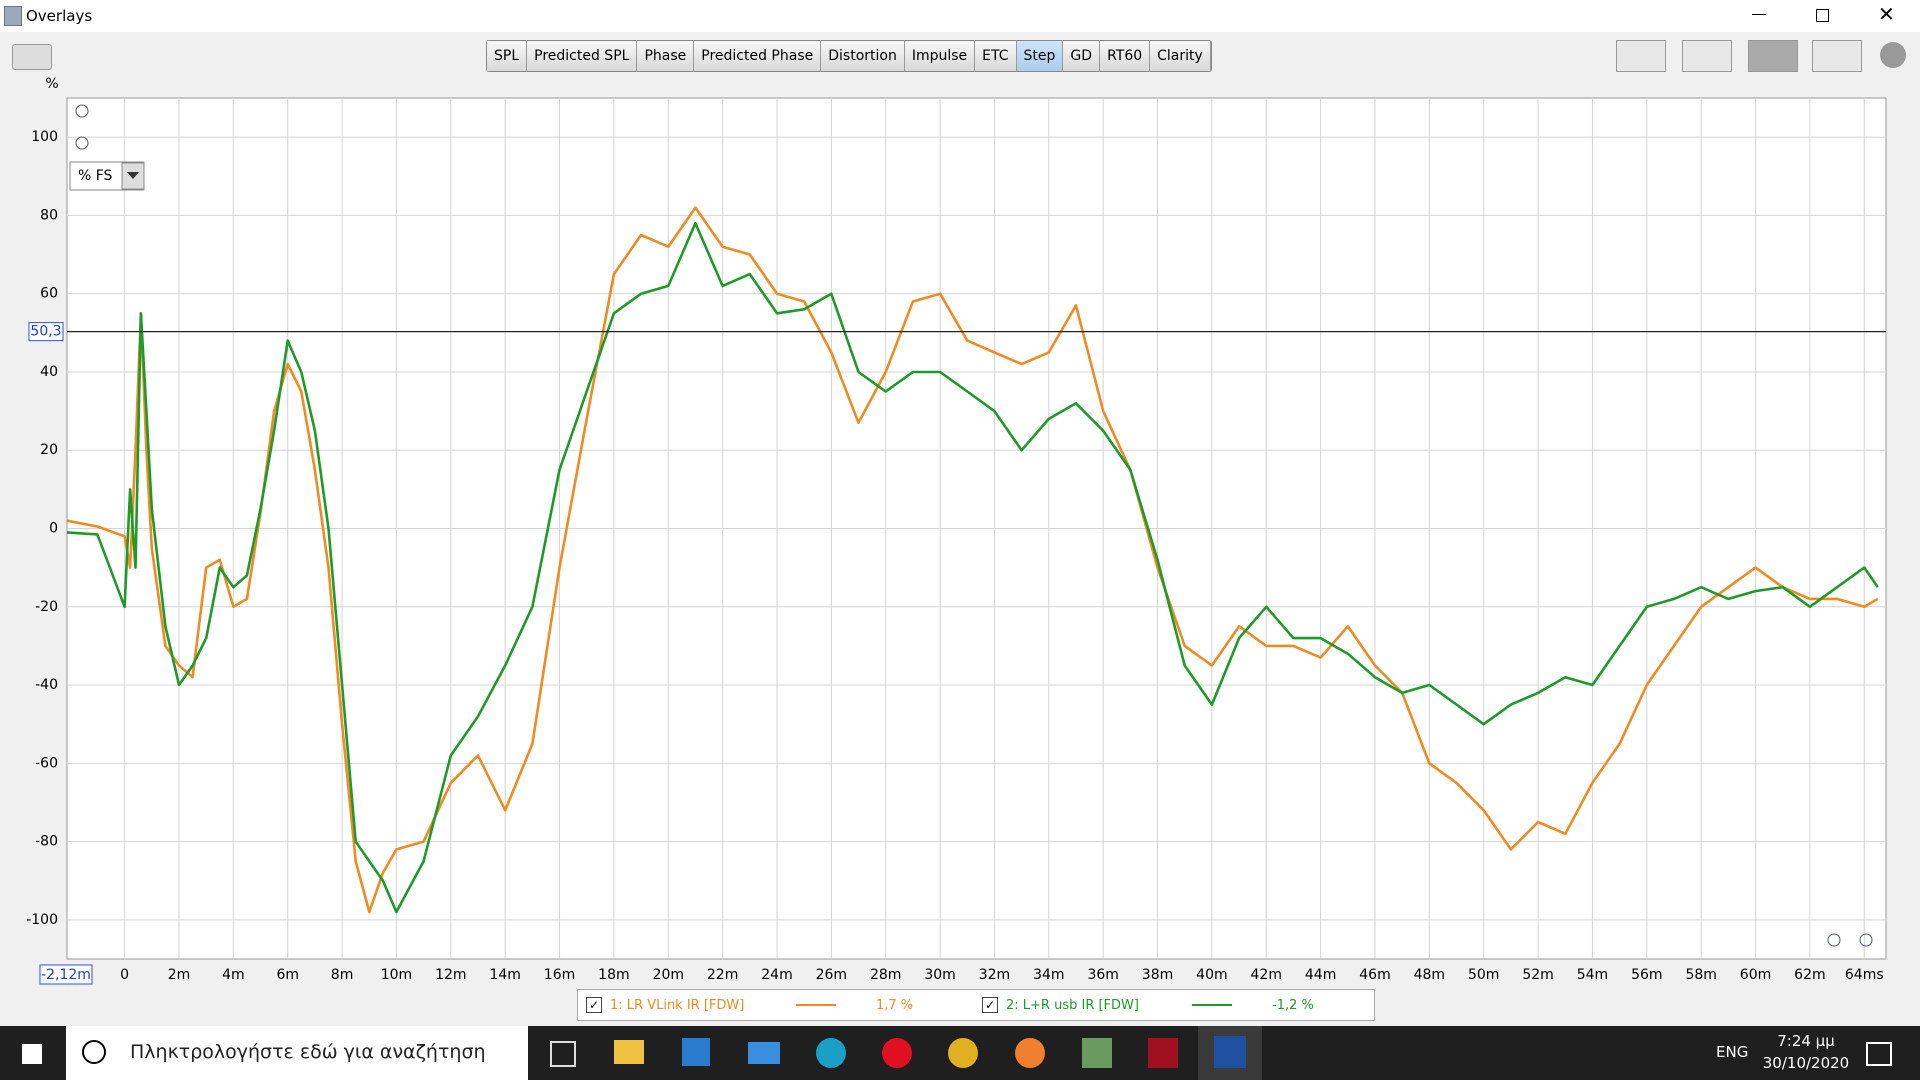  Describe the element at coordinates (696, 1052) in the screenshot. I see `store-icon` at that location.